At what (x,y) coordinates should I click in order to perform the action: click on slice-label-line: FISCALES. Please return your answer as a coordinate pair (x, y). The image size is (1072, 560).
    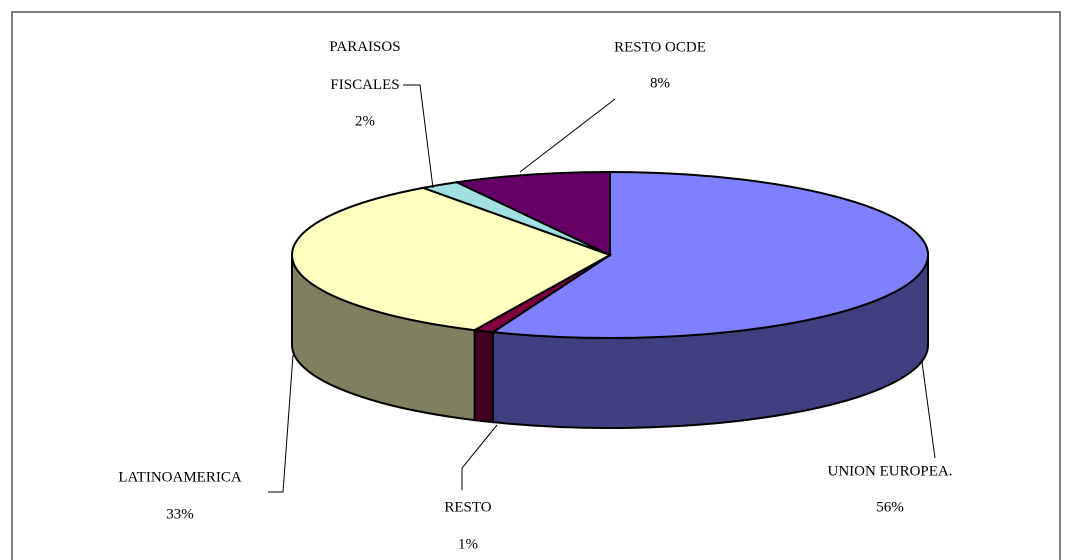
    Looking at the image, I should click on (364, 85).